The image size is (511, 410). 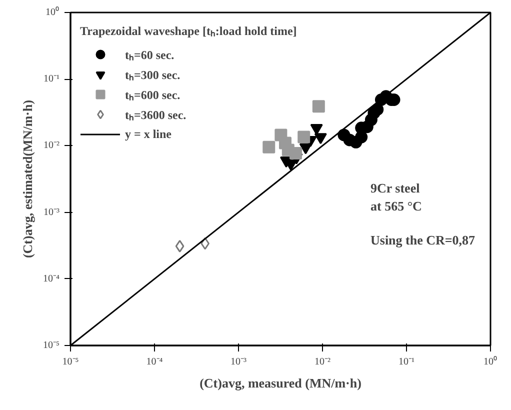 I want to click on x-tick-label: 10⁻¹, so click(x=406, y=362).